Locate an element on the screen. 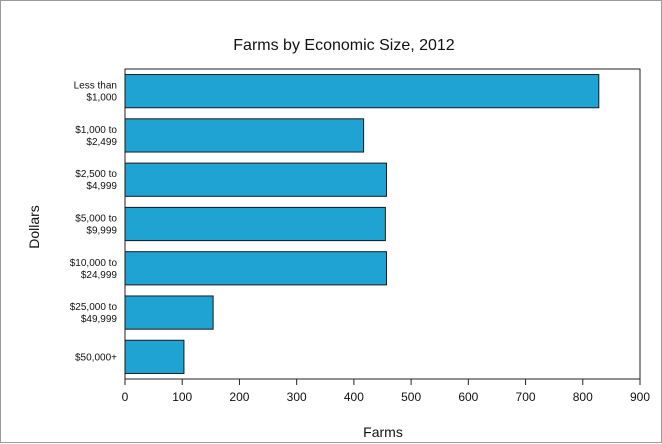  category-label-line: $9,999 is located at coordinates (101, 231).